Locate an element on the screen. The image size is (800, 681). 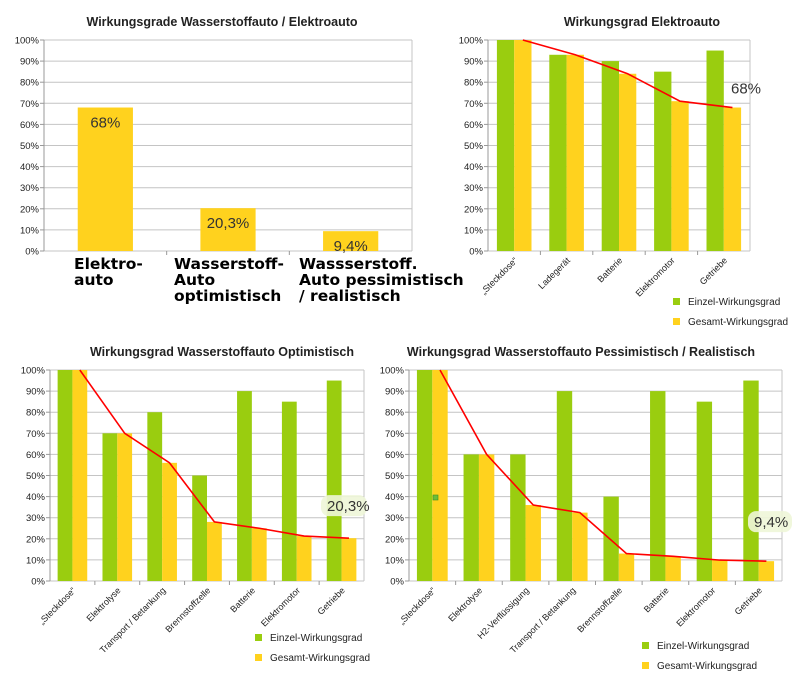
point-marker is located at coordinates (435, 497).